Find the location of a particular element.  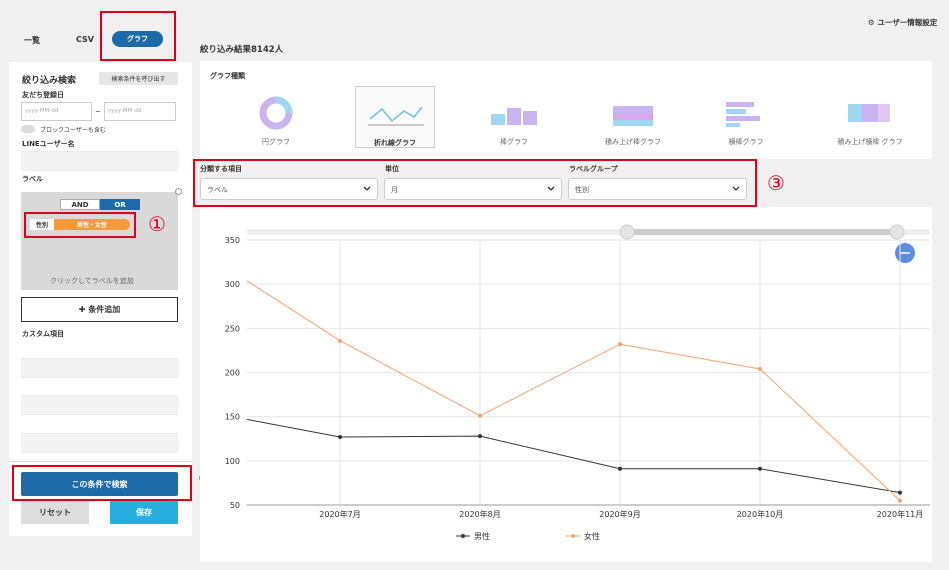

search-button: この条件で検索 is located at coordinates (99, 484).